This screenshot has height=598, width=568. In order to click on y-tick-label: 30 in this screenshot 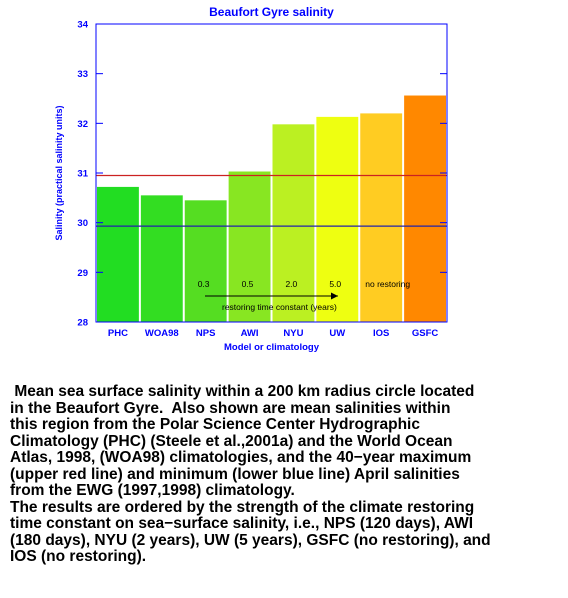, I will do `click(82, 223)`.